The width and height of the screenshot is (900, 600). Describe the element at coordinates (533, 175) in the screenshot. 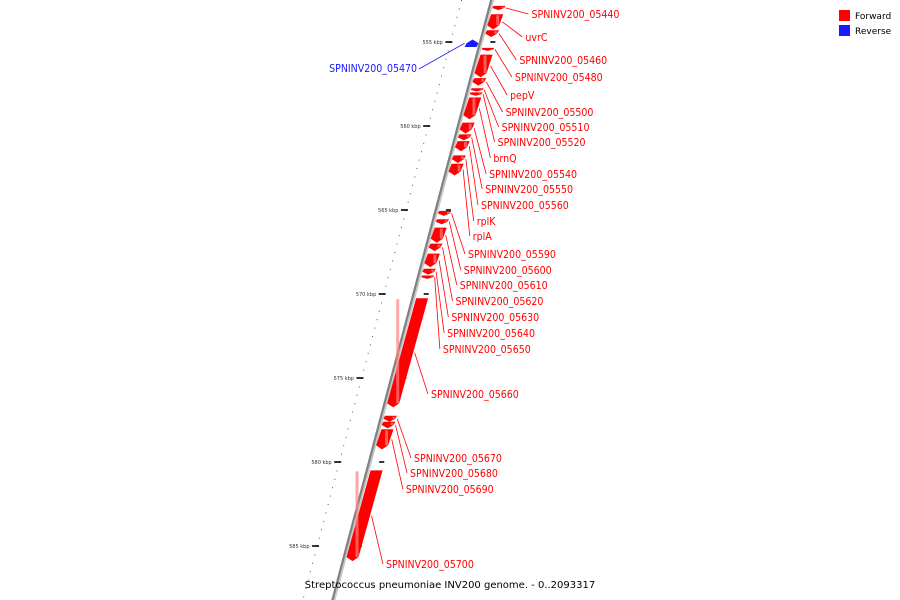

I see `gene-label: SPNINV200_05540` at that location.